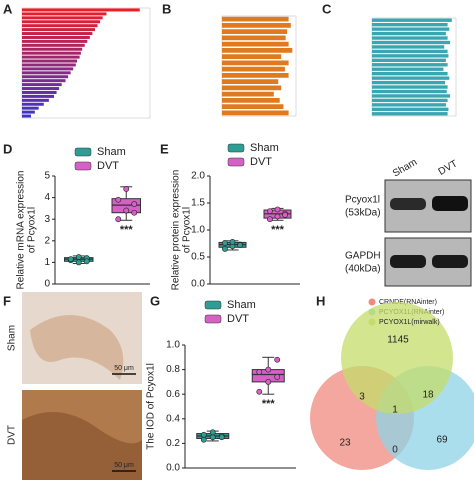 The image size is (474, 481). Describe the element at coordinates (47, 262) in the screenshot. I see `y-tick-label: 1` at that location.